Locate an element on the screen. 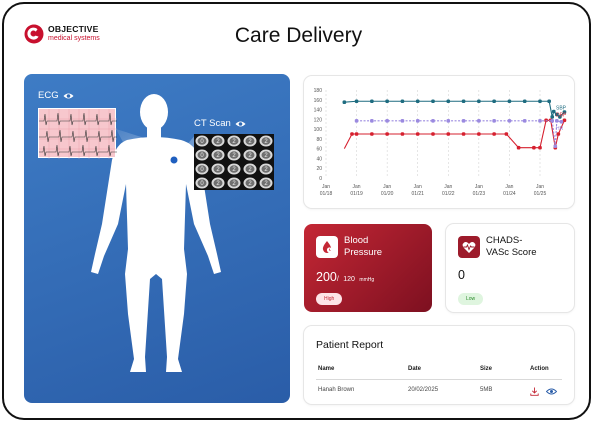 The height and width of the screenshot is (422, 593). cell-name: Hanah Brown is located at coordinates (336, 390).